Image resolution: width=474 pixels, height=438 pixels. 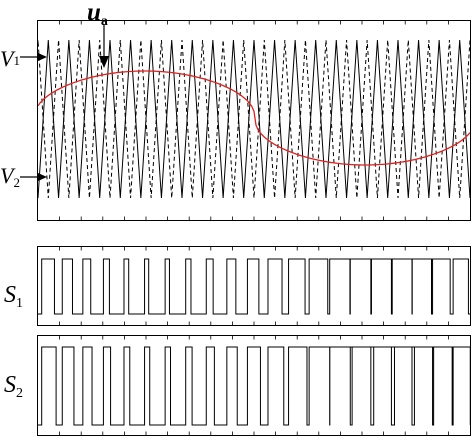 I want to click on s1-label: S1, so click(x=13, y=296).